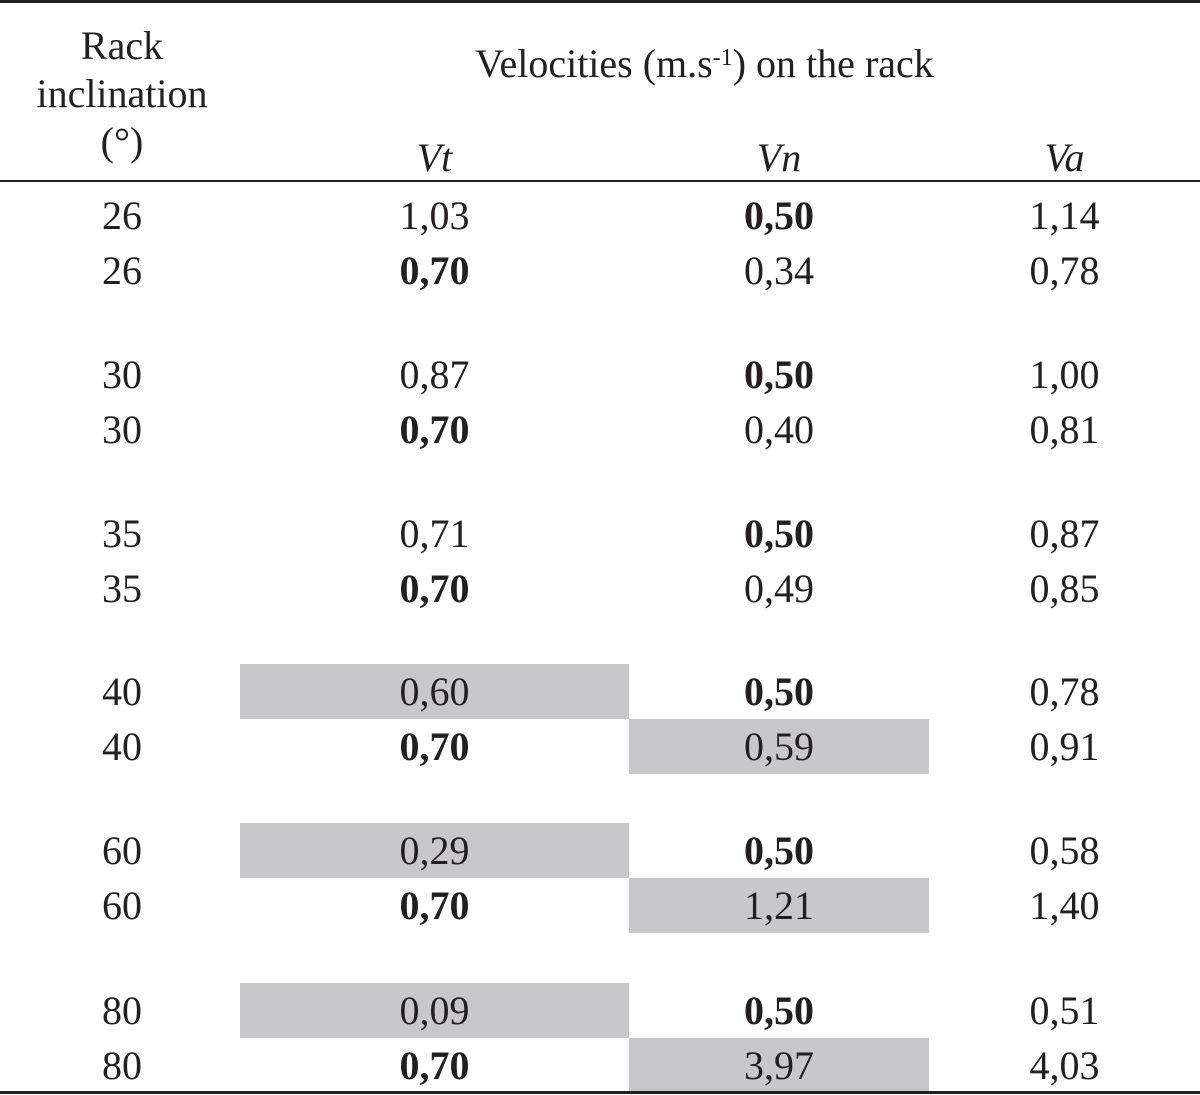  What do you see at coordinates (779, 1065) in the screenshot?
I see `vn-cell-highlighted: 3,97` at bounding box center [779, 1065].